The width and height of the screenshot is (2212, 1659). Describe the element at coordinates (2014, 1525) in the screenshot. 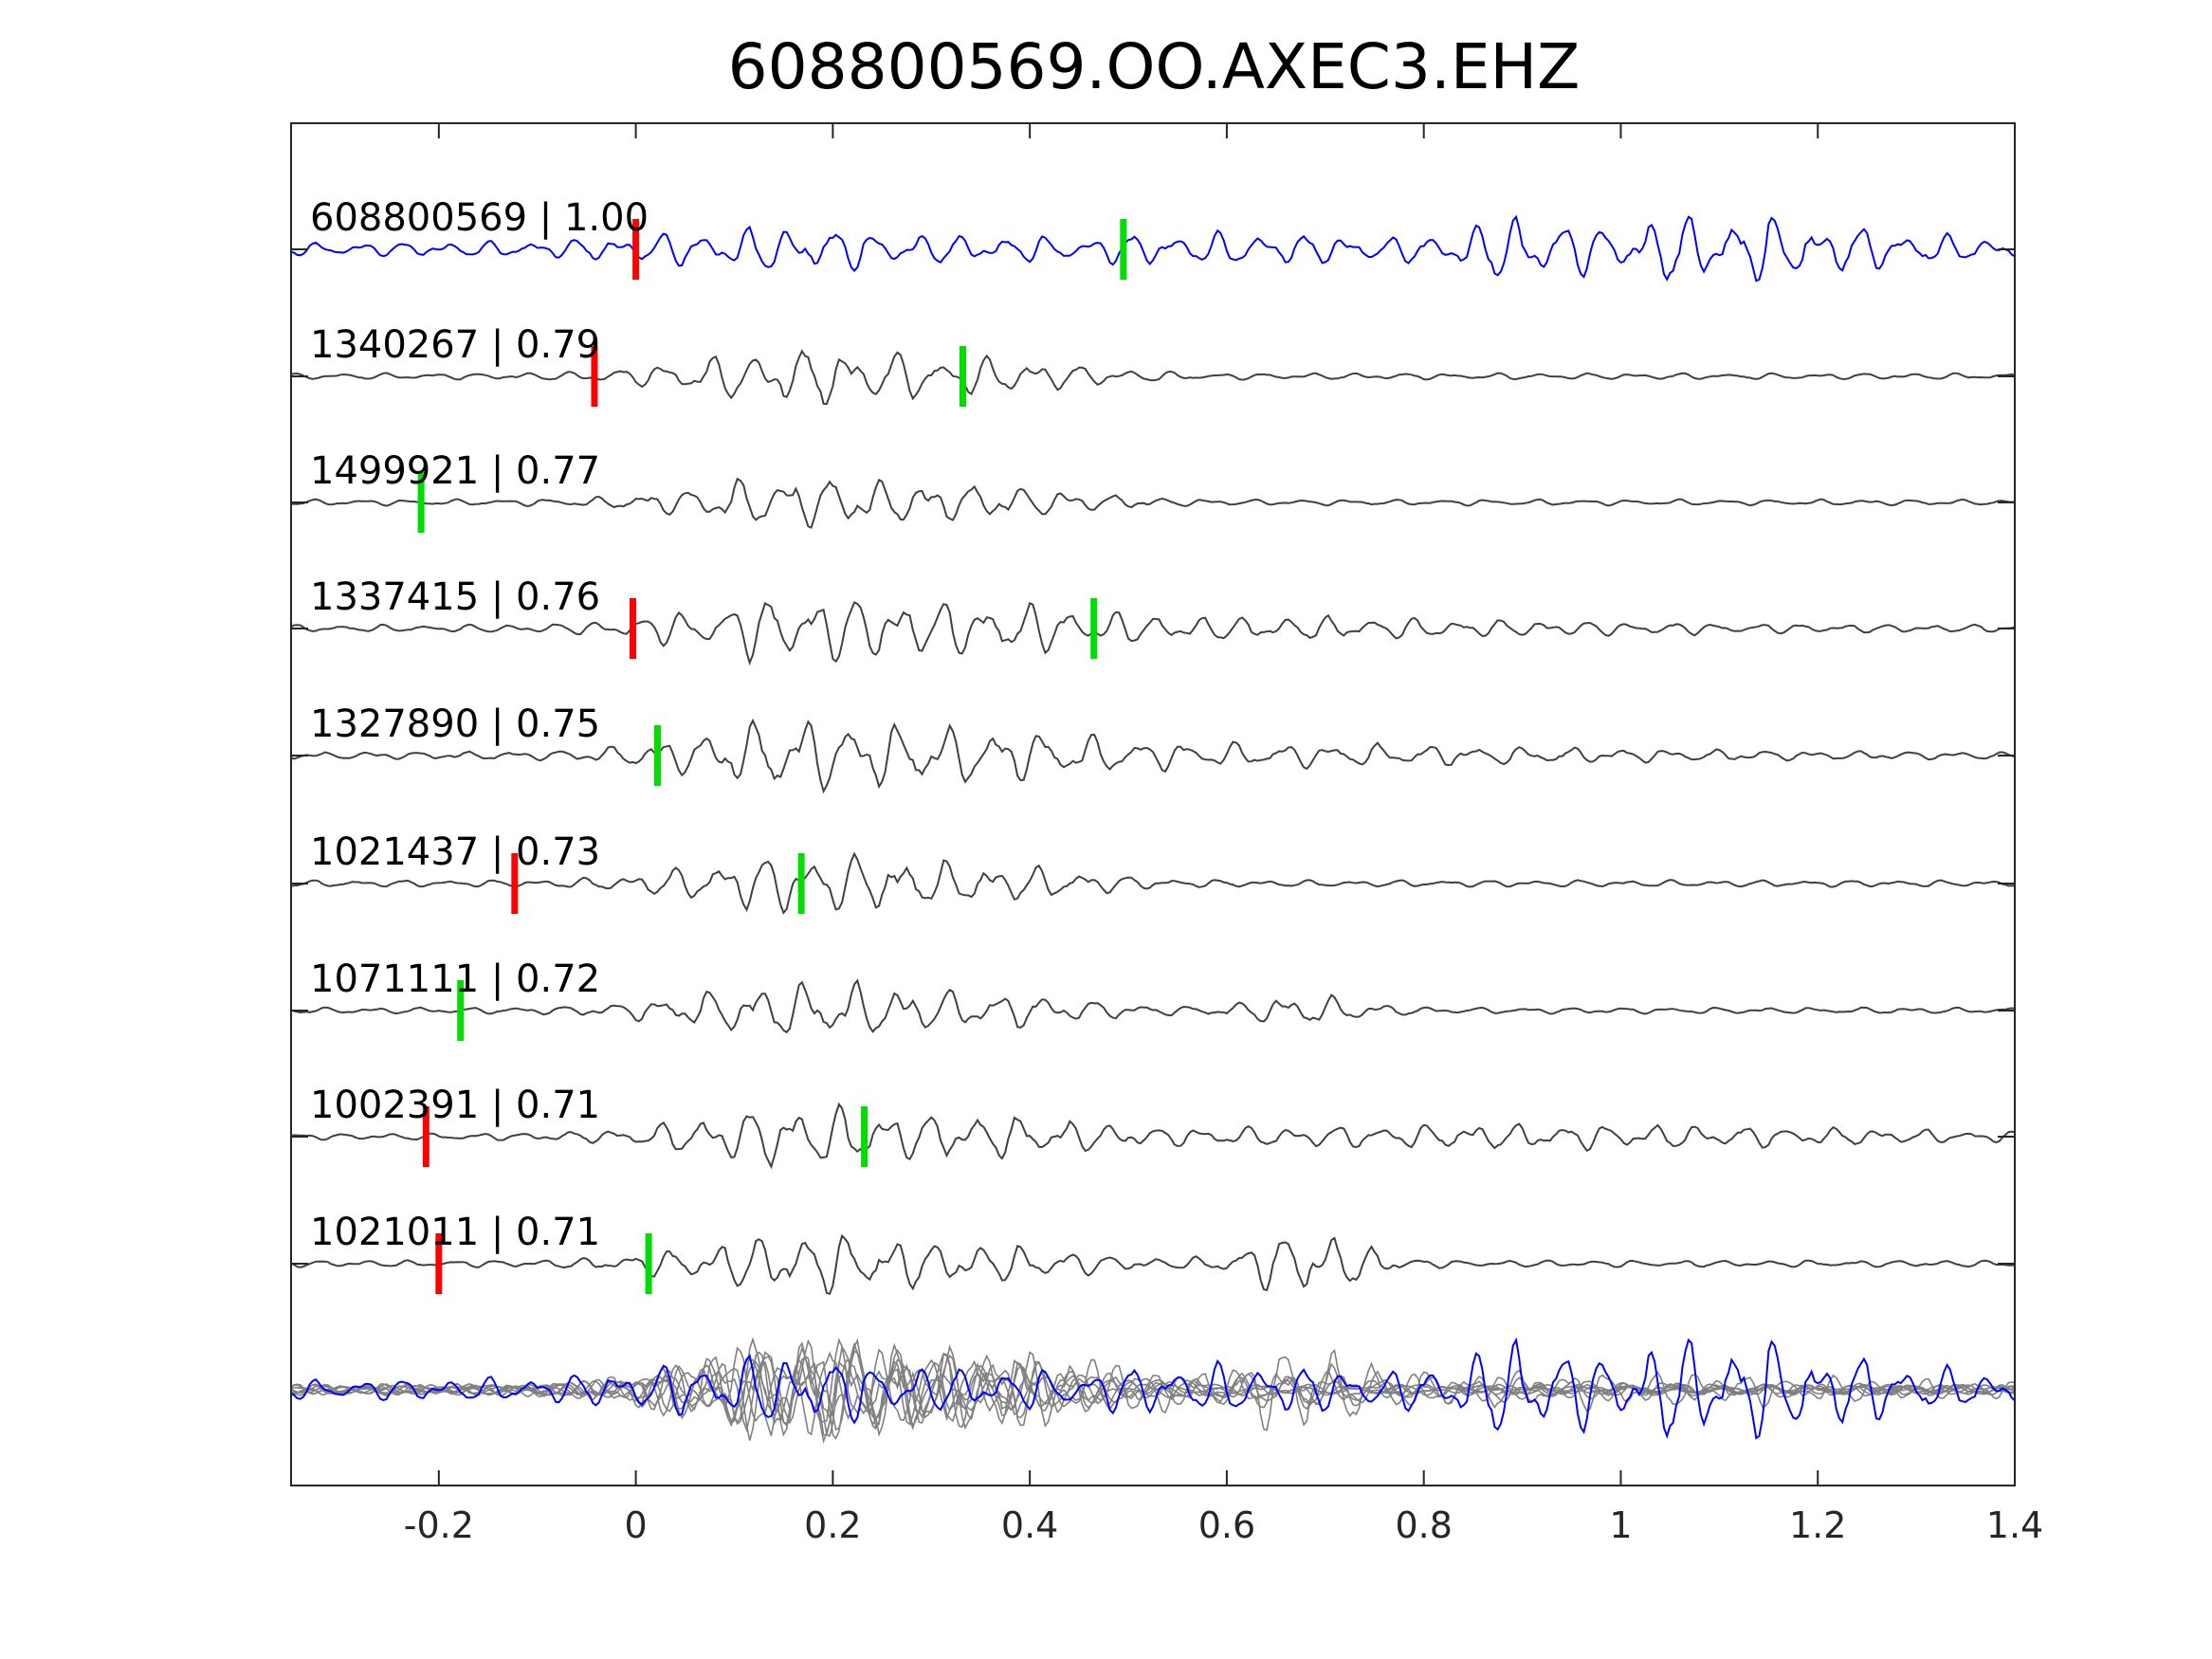

I see `x-tick-label-8: 1.4` at that location.